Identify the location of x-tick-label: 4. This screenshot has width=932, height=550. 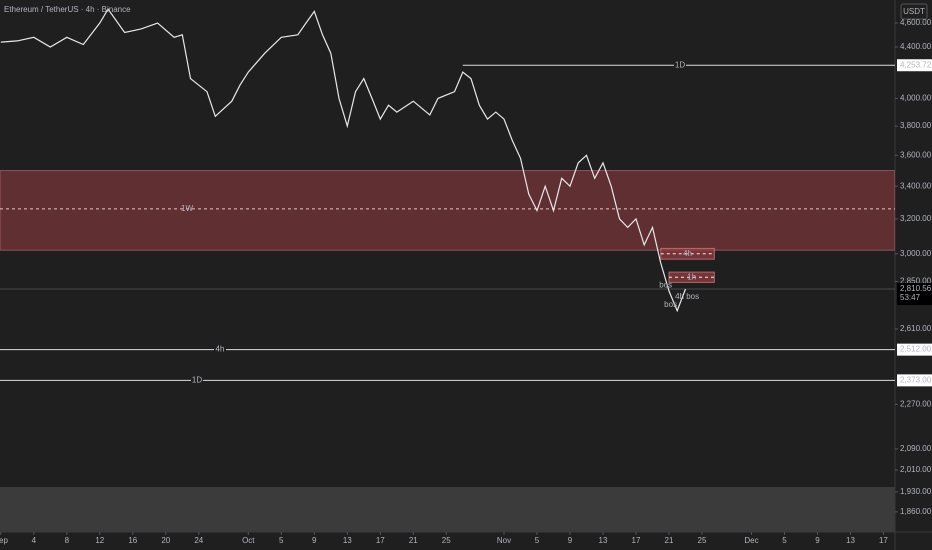
(34, 540).